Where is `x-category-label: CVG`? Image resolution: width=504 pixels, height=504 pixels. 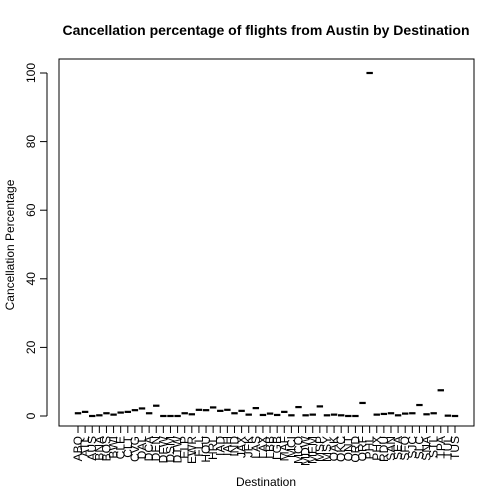
x-category-label: CVG is located at coordinates (135, 449).